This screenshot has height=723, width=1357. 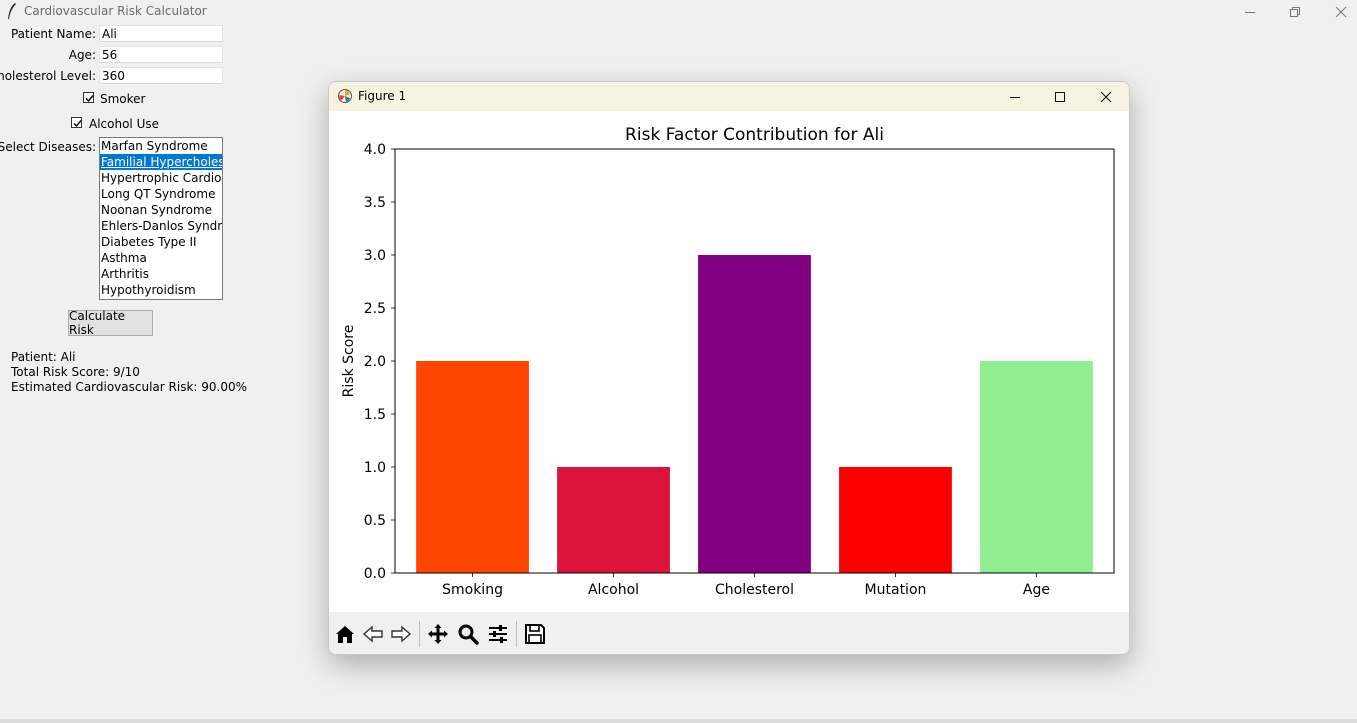 What do you see at coordinates (48, 76) in the screenshot?
I see `cholesterol-label: Cholesterol Level:` at bounding box center [48, 76].